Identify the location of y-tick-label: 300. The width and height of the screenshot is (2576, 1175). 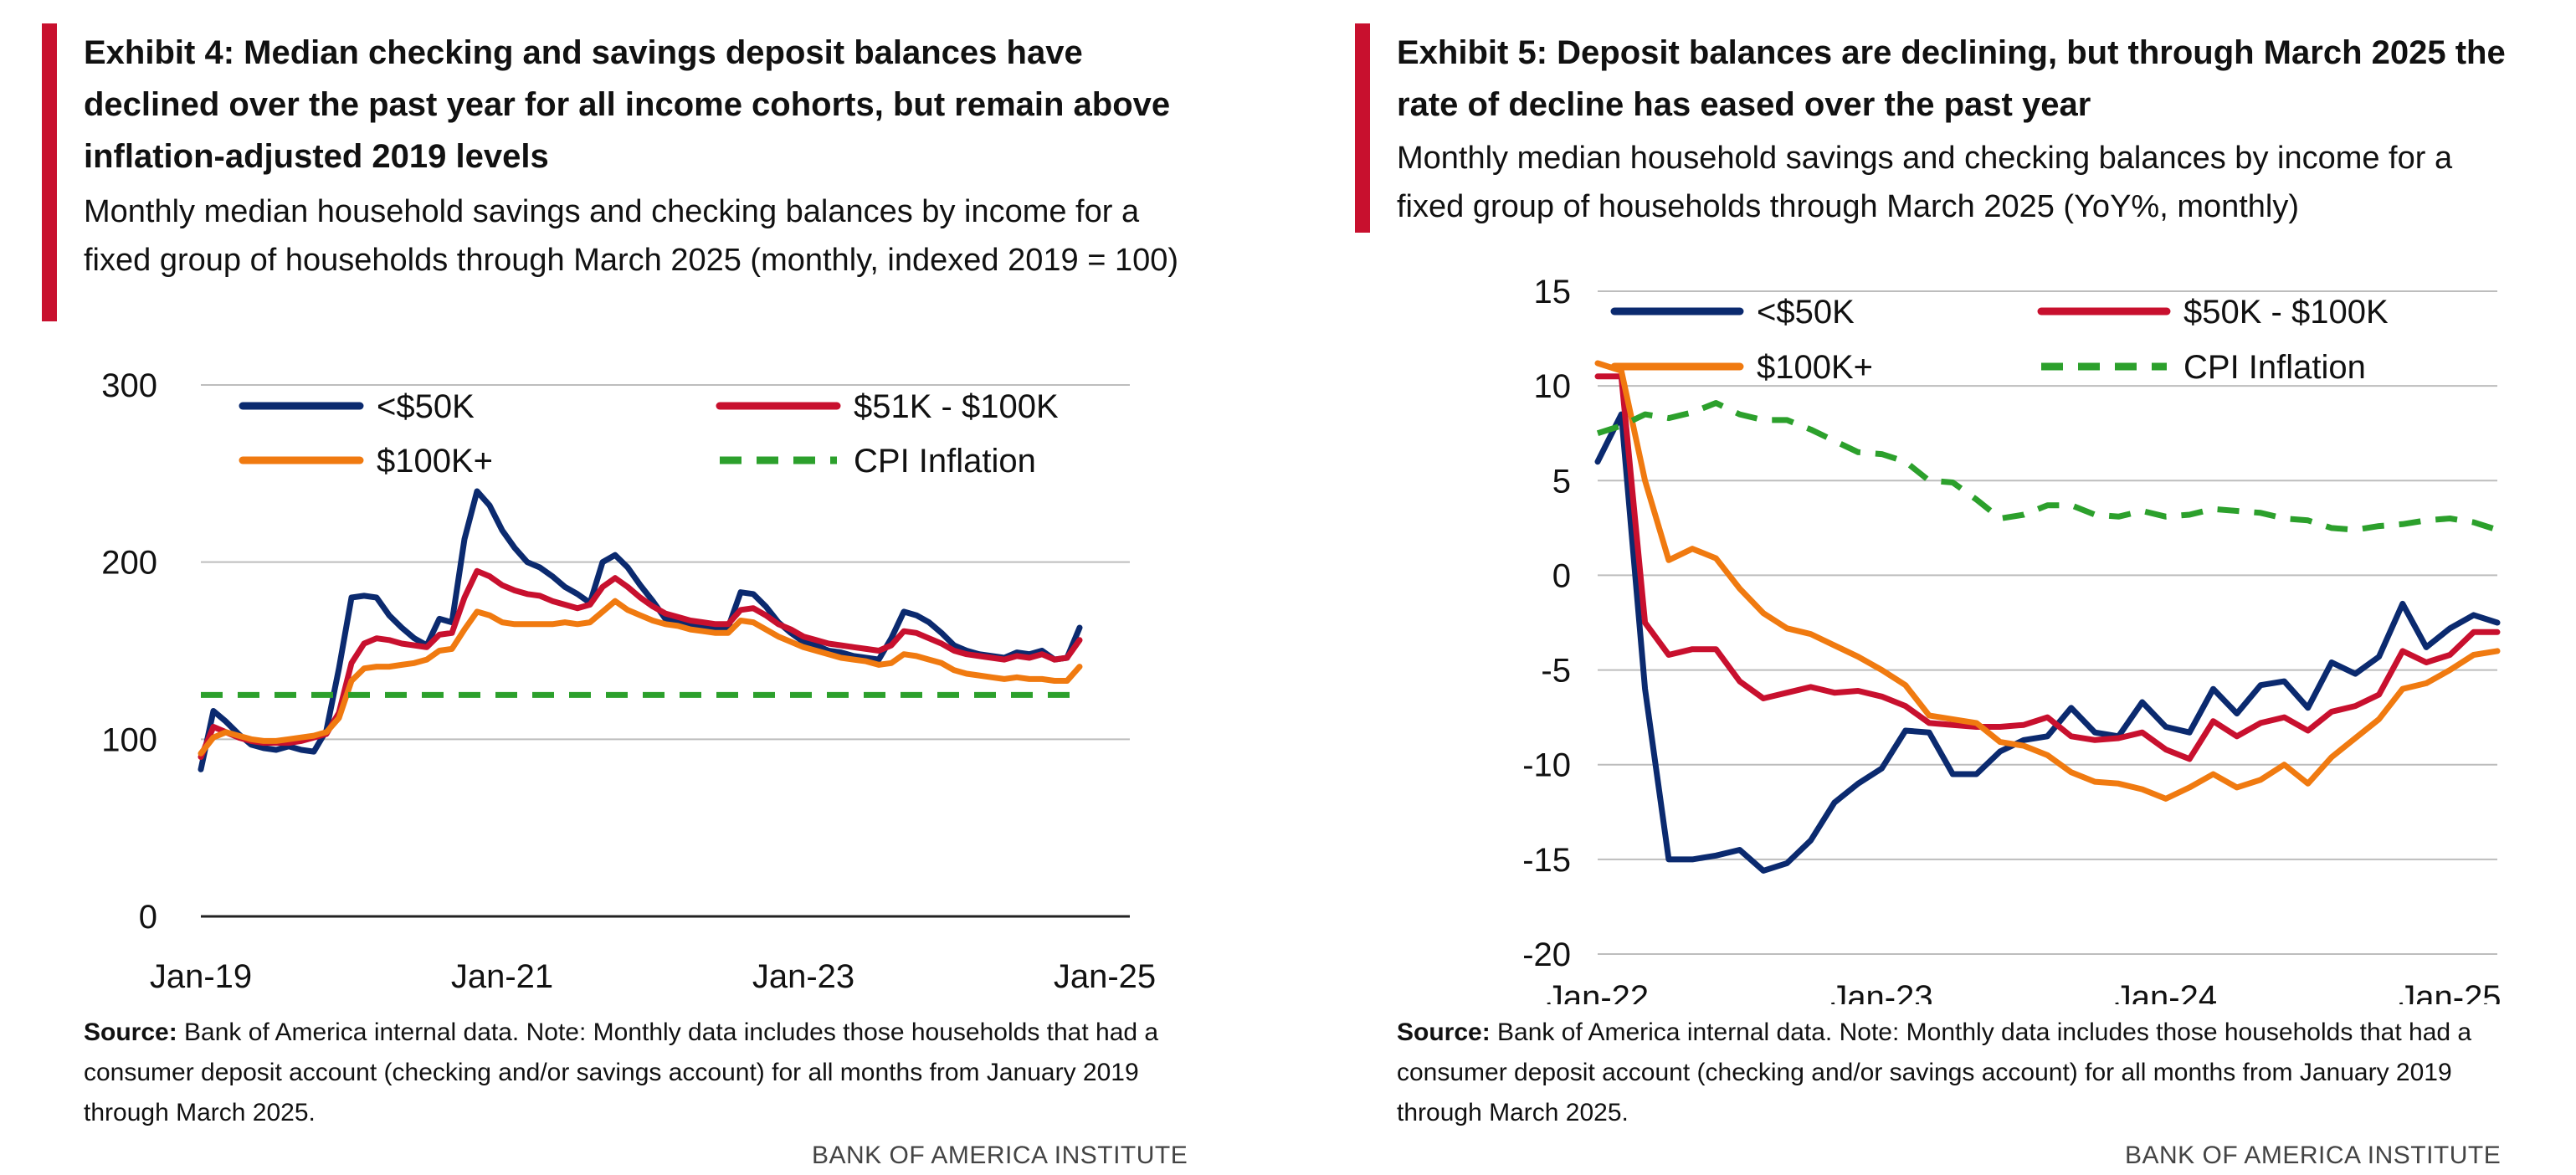
(129, 385).